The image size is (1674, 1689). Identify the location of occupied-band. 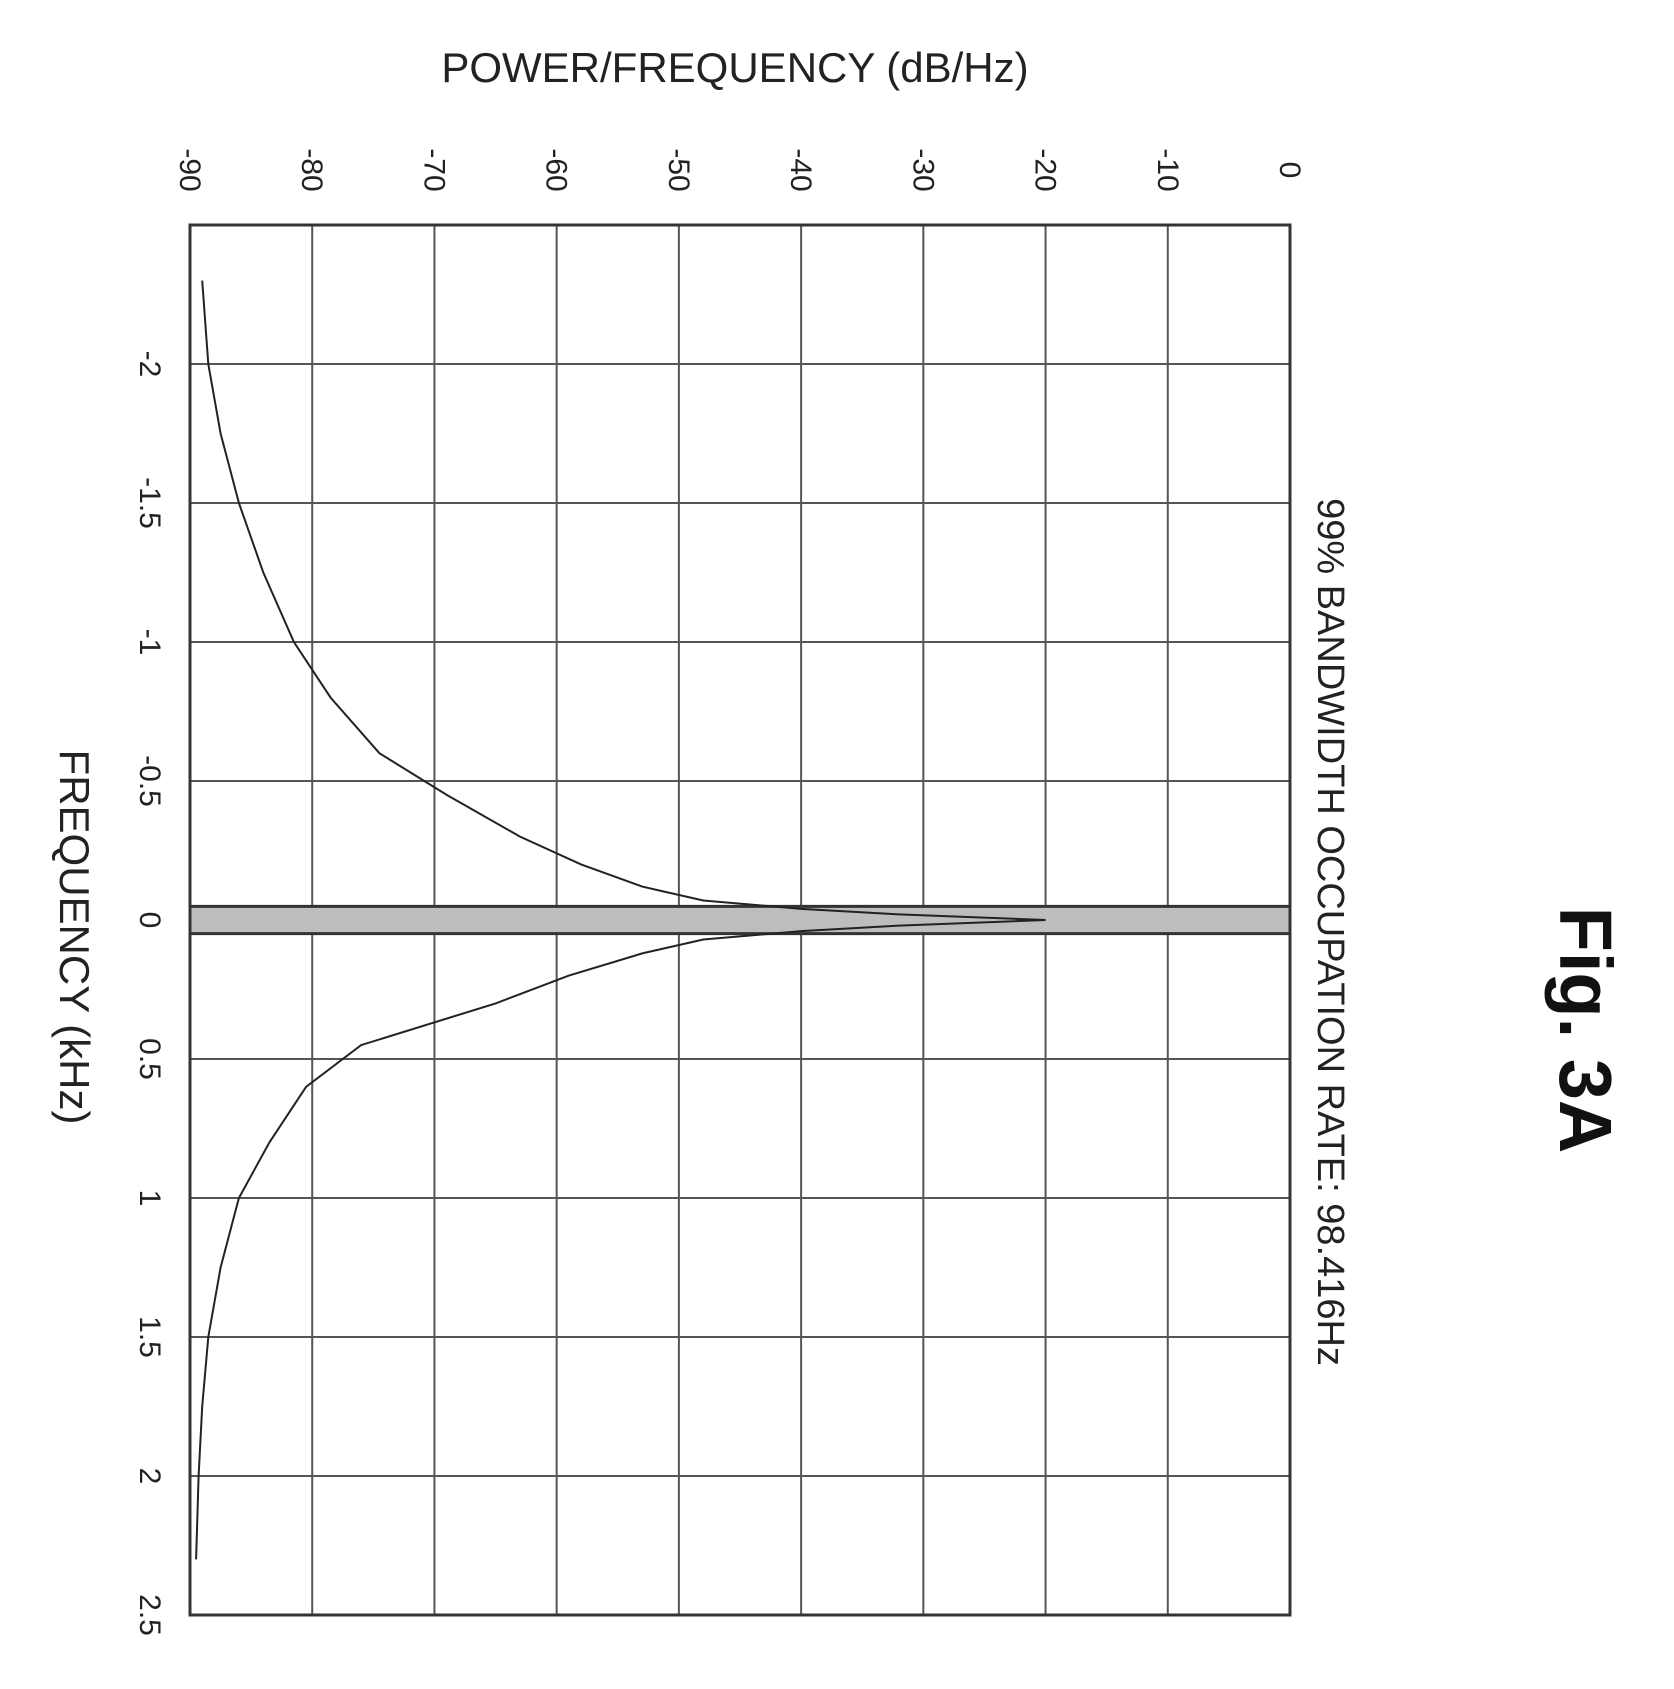
(740, 920).